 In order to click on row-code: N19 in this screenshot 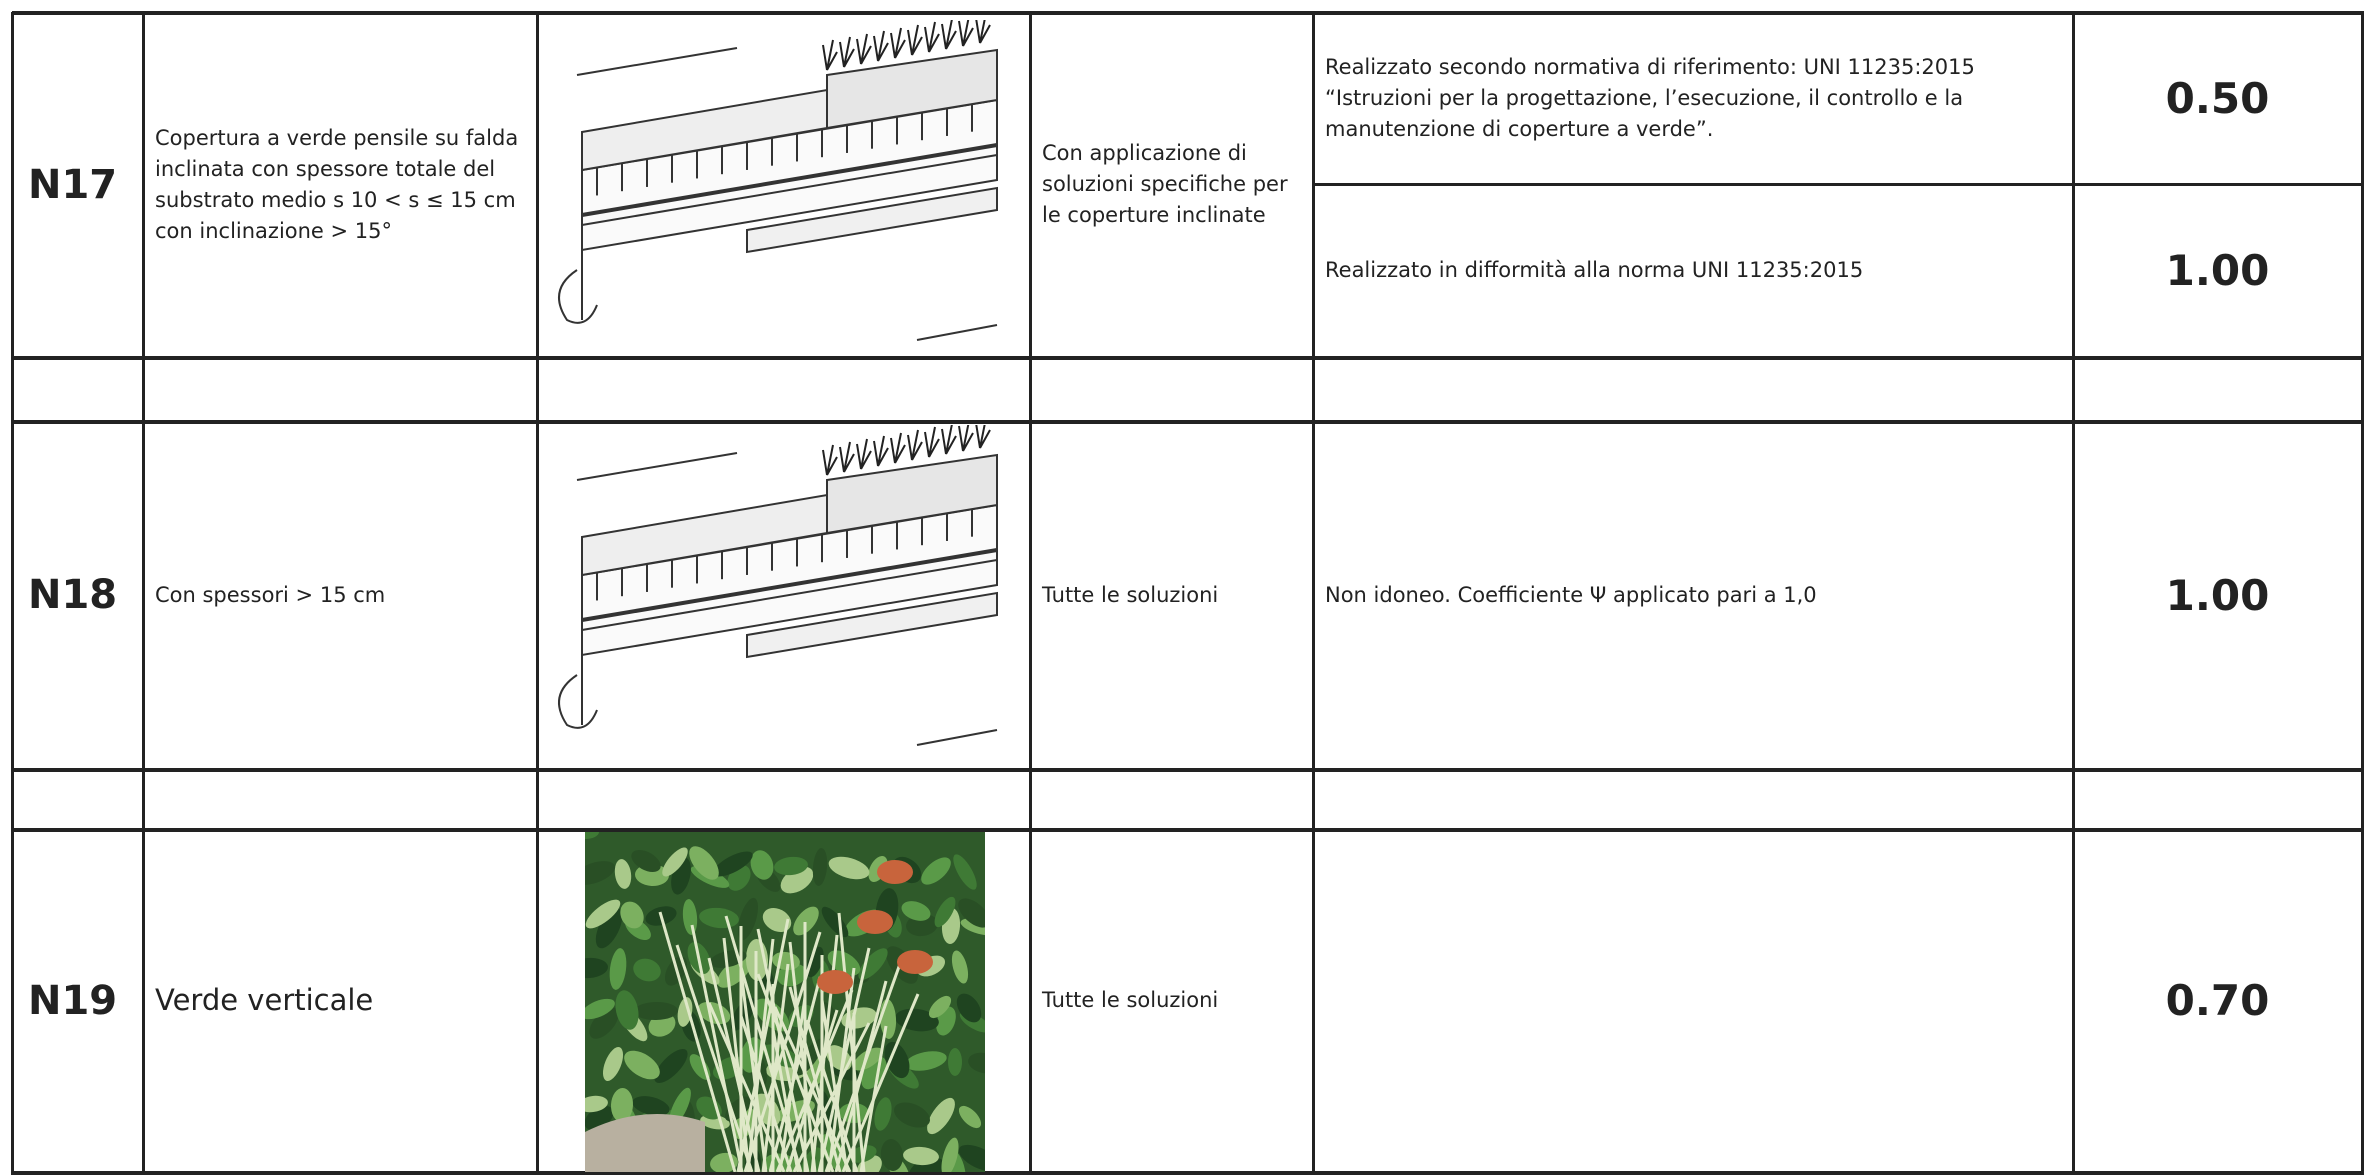, I will do `click(73, 1000)`.